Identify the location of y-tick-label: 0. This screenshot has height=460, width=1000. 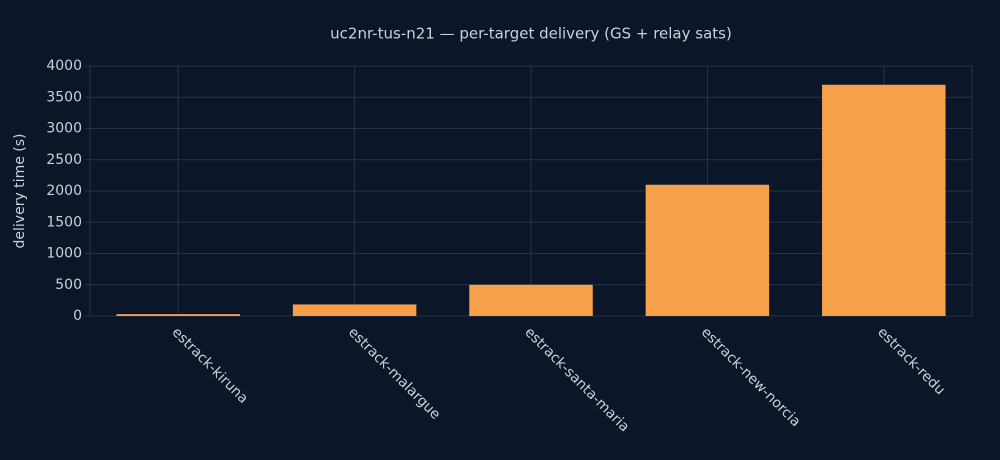
(77, 316).